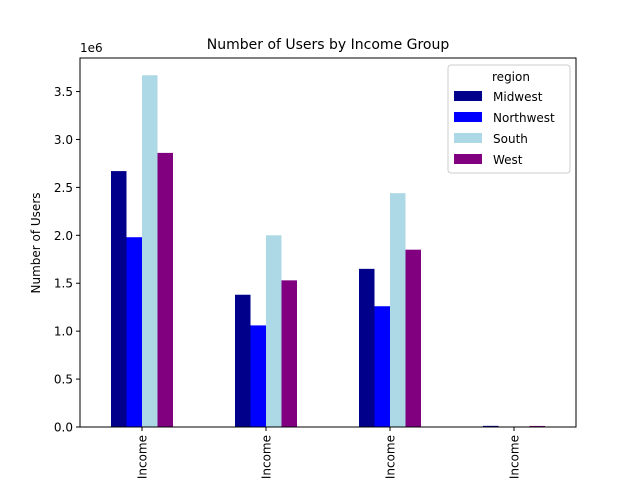 The image size is (640, 480). I want to click on legend-label-west: West, so click(508, 160).